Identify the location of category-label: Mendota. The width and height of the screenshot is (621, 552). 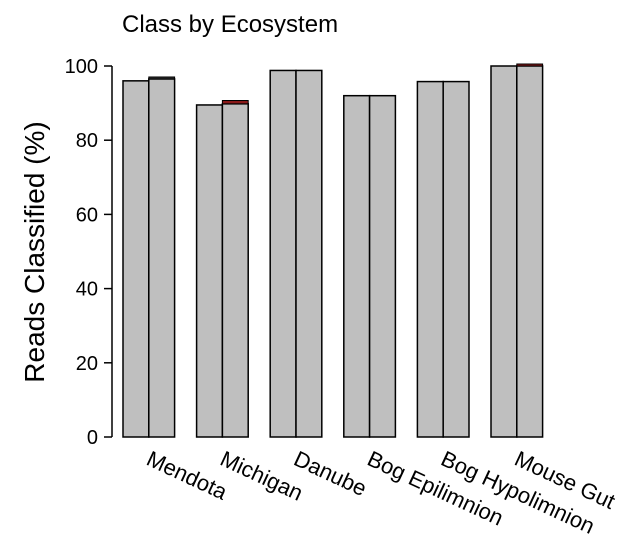
(187, 475).